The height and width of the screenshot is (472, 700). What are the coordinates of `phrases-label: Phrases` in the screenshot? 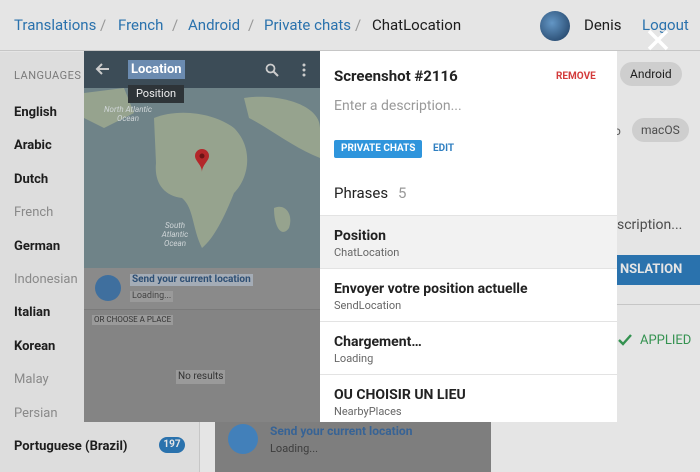 It's located at (361, 193).